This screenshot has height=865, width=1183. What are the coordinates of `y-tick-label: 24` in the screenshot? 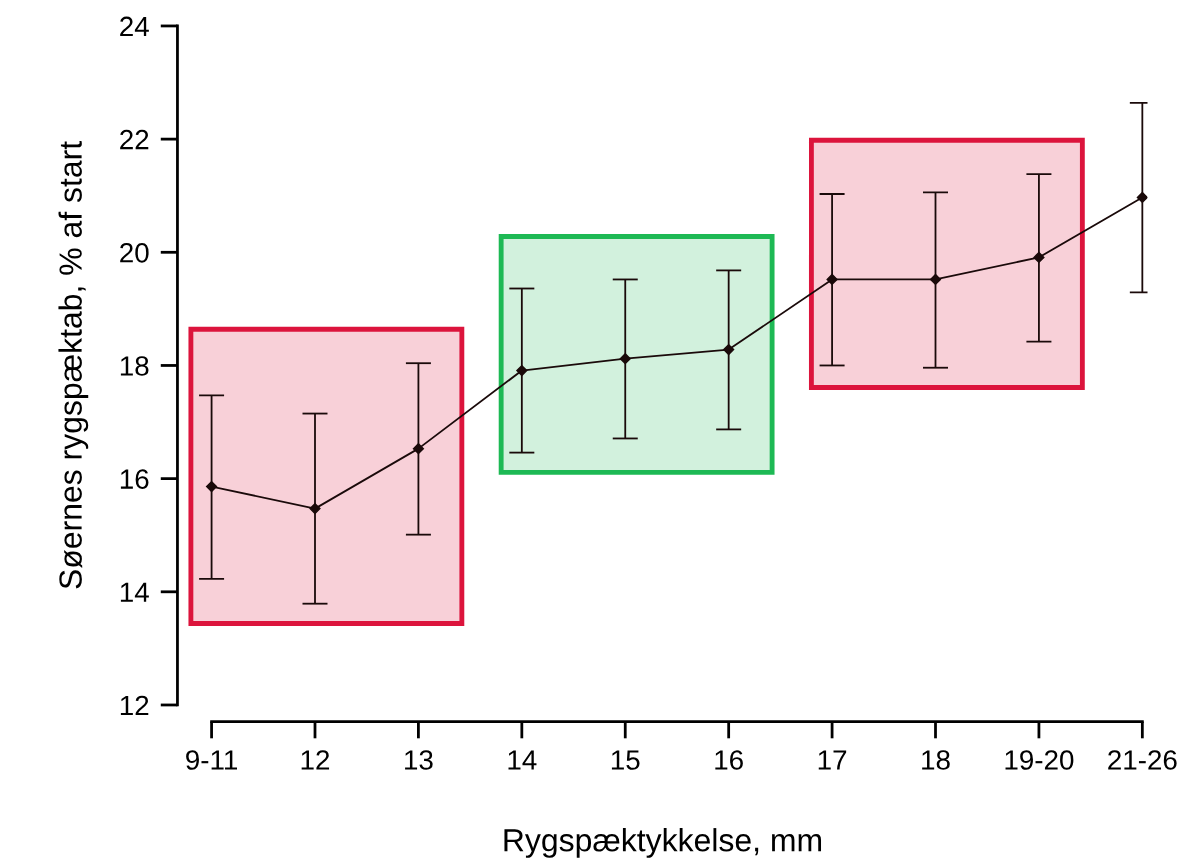 It's located at (134, 26).